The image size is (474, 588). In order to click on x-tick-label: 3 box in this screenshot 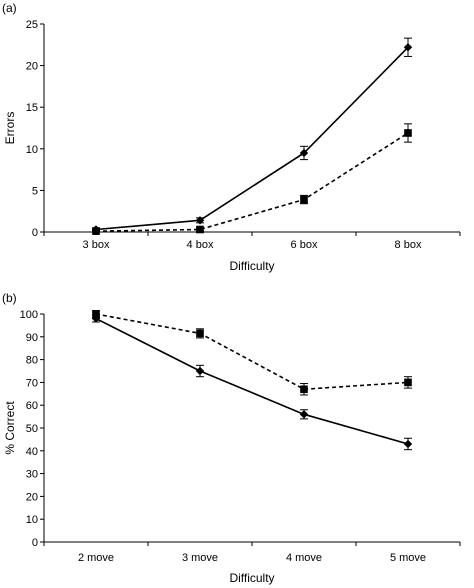, I will do `click(96, 245)`.